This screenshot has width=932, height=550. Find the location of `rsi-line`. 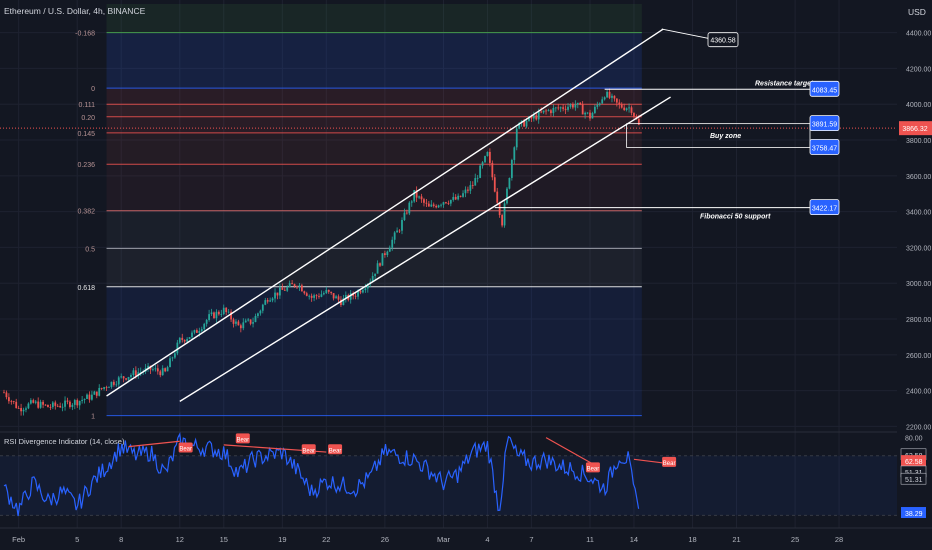

rsi-line is located at coordinates (321, 474).